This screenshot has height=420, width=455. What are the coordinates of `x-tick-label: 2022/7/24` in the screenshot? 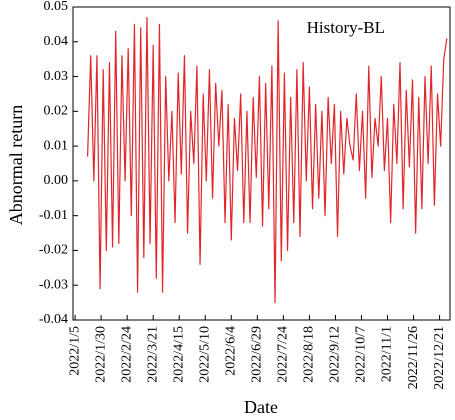 It's located at (283, 354).